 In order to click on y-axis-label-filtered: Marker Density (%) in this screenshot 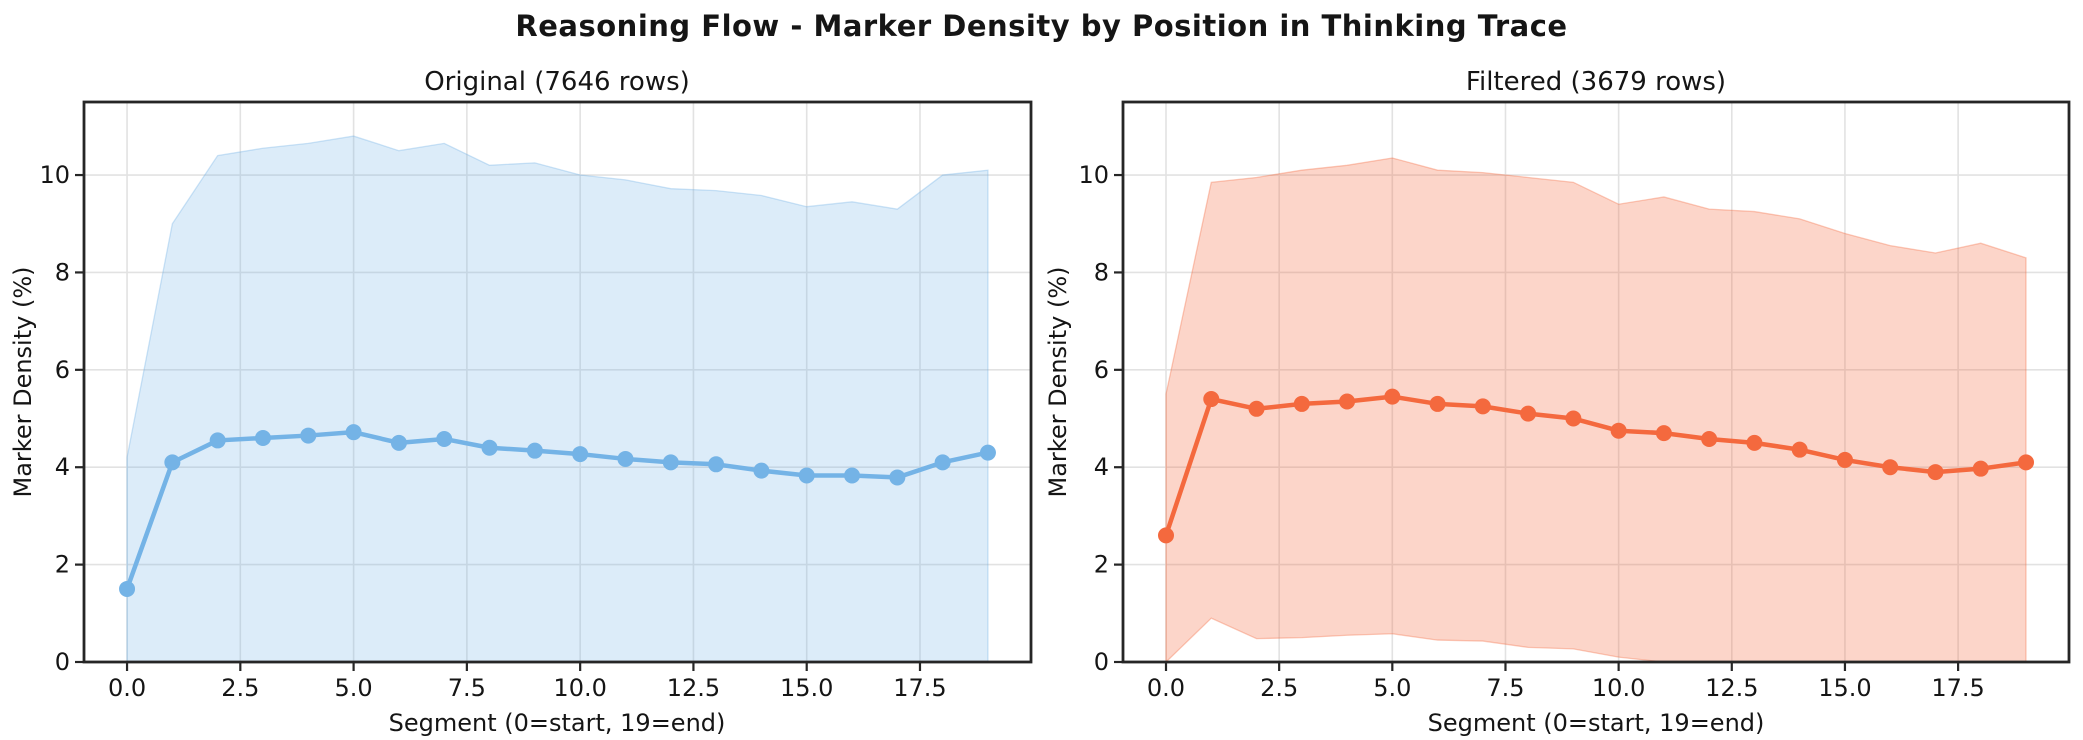, I will do `click(1058, 382)`.